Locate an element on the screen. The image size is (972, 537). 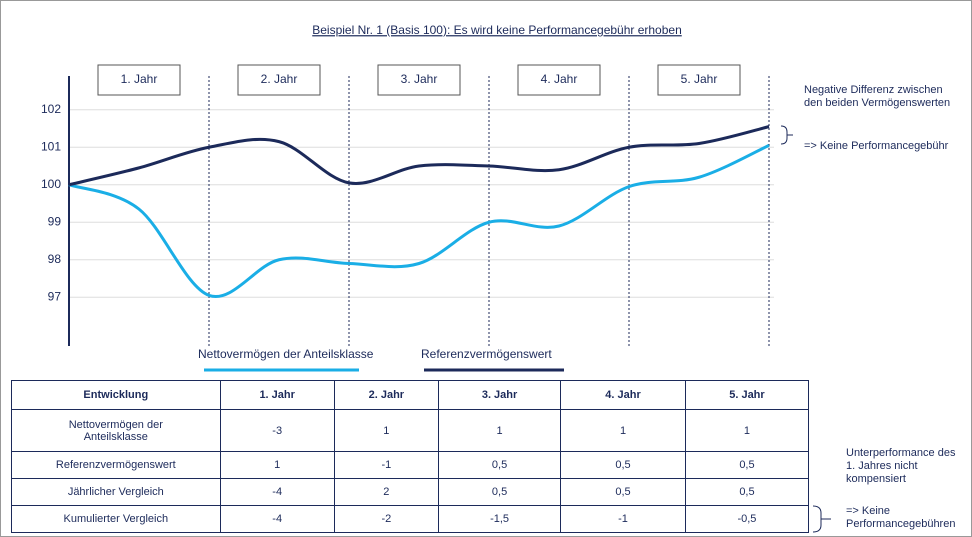
x-tick-label: 2. Jahr is located at coordinates (279, 79).